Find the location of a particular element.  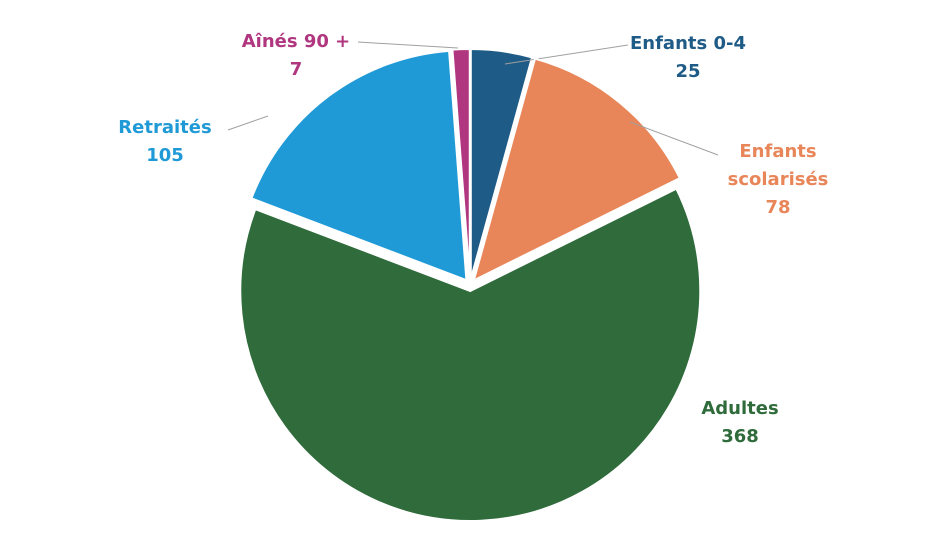

data-label: Adultes 368 is located at coordinates (740, 423).